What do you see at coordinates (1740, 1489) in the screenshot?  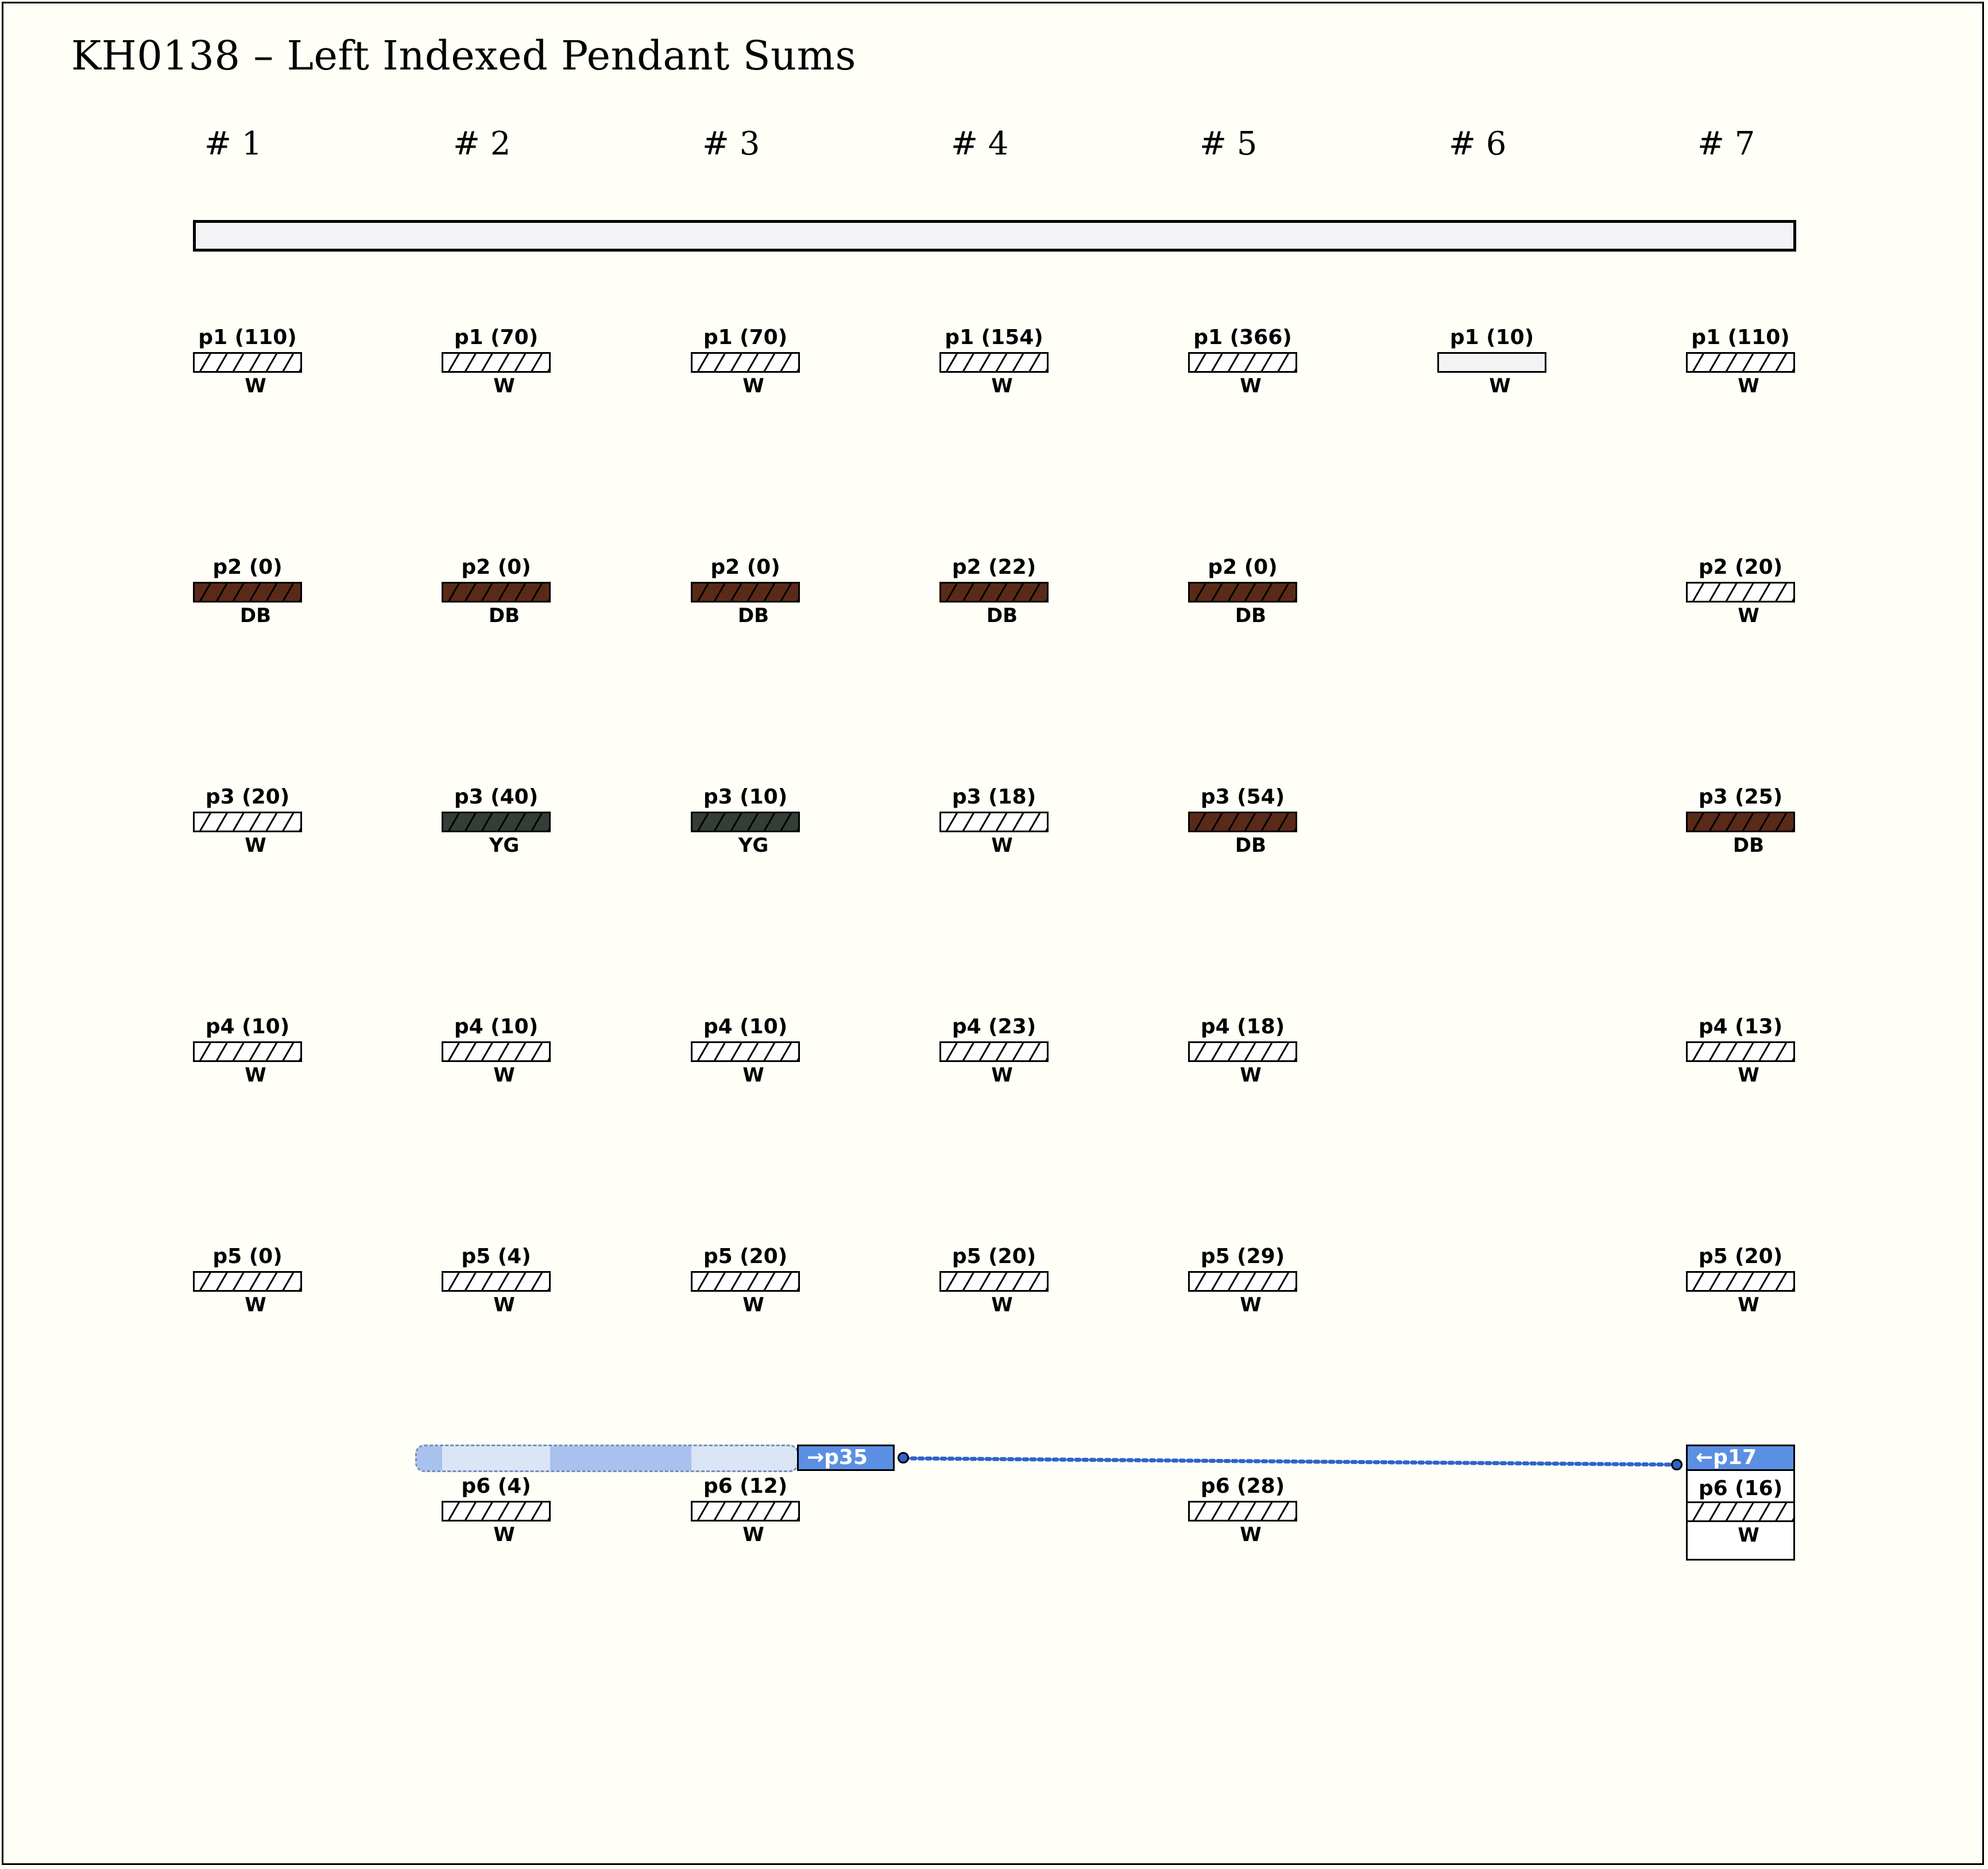 I see `pendant-label: p6 (16)` at bounding box center [1740, 1489].